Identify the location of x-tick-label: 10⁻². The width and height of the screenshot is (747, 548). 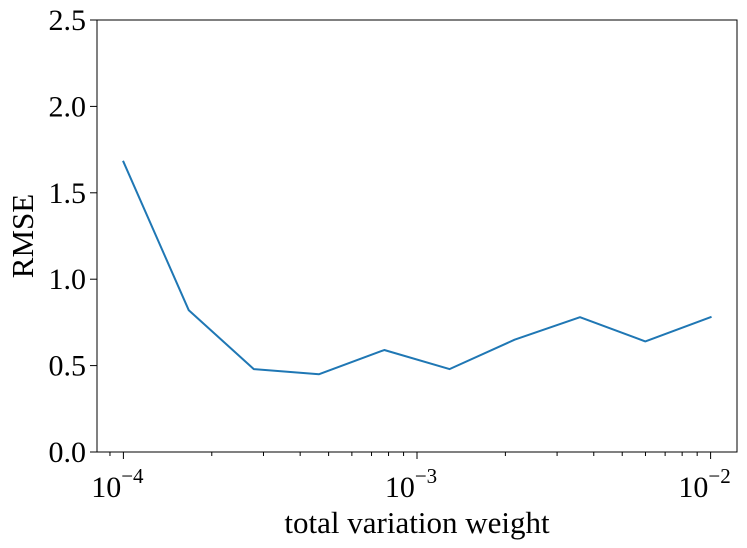
(704, 484).